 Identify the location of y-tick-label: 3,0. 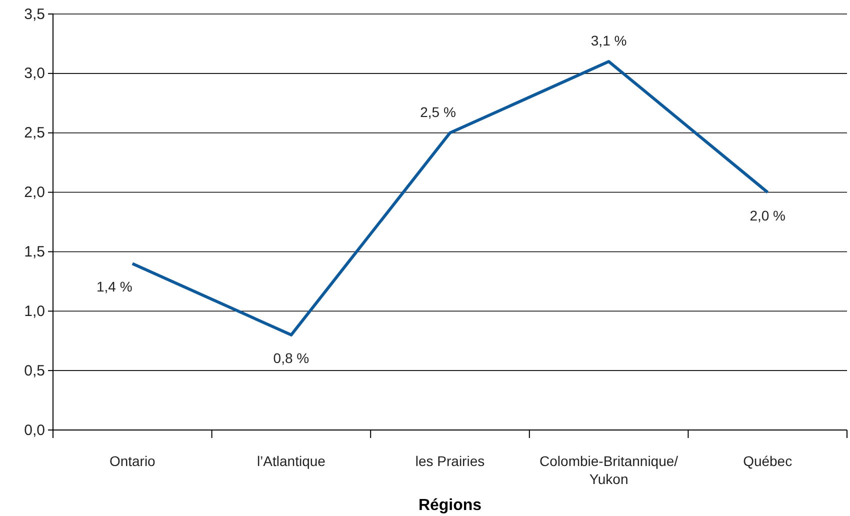
(34, 73).